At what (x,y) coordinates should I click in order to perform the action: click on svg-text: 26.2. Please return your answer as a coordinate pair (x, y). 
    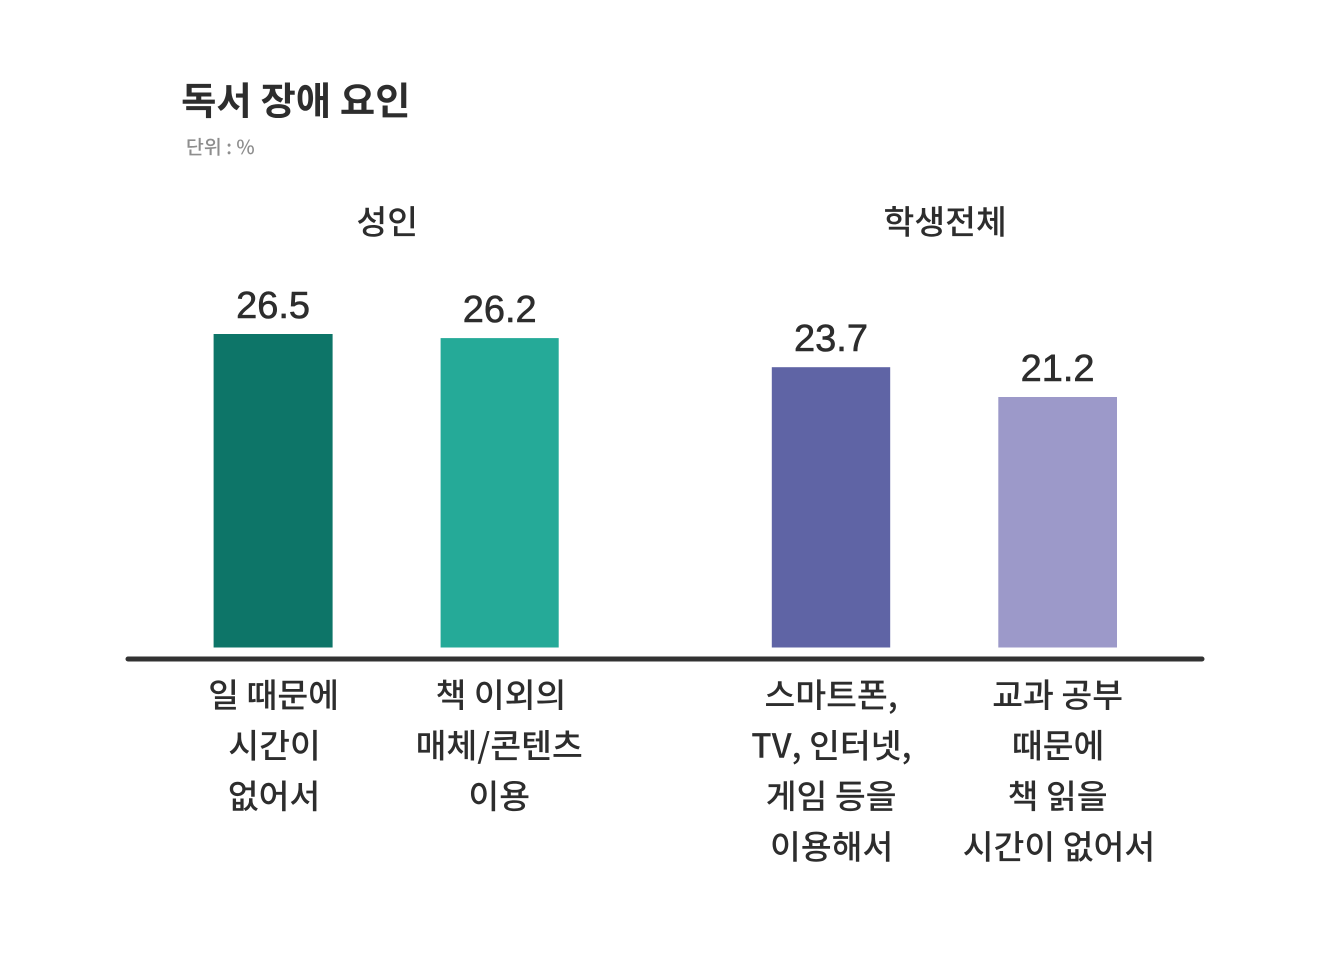
    Looking at the image, I should click on (500, 310).